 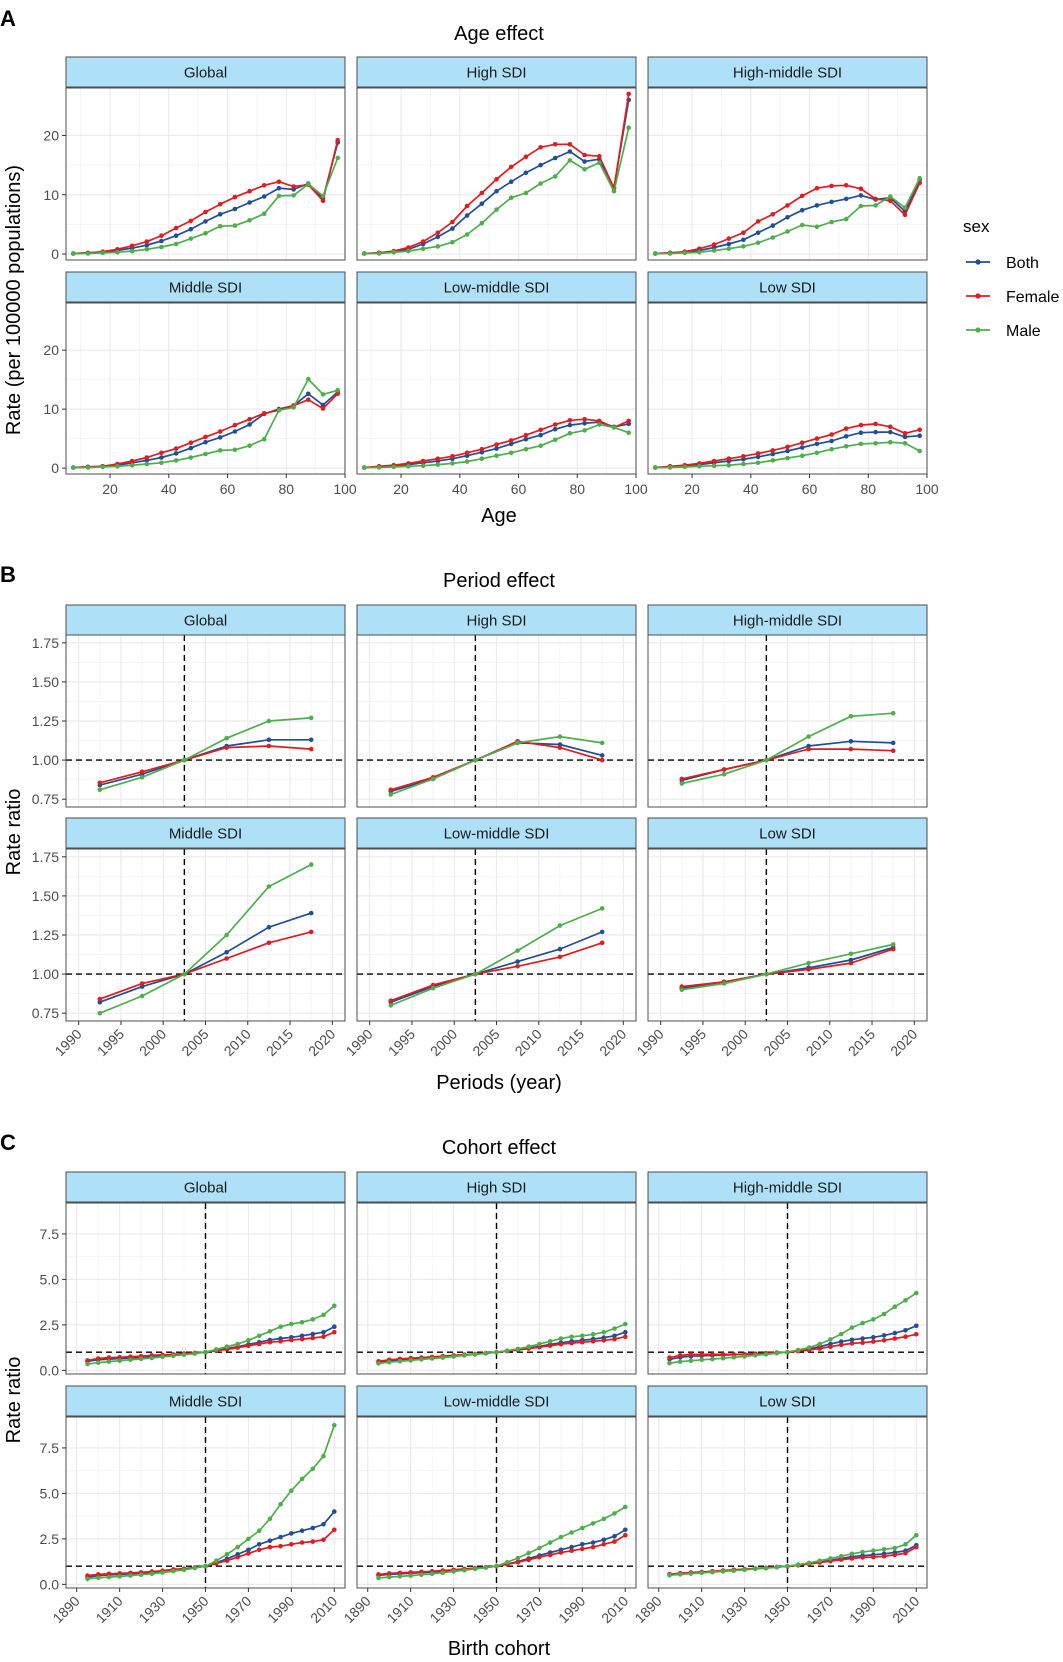 I want to click on cohort-middle-sdi-series, so click(x=211, y=1502).